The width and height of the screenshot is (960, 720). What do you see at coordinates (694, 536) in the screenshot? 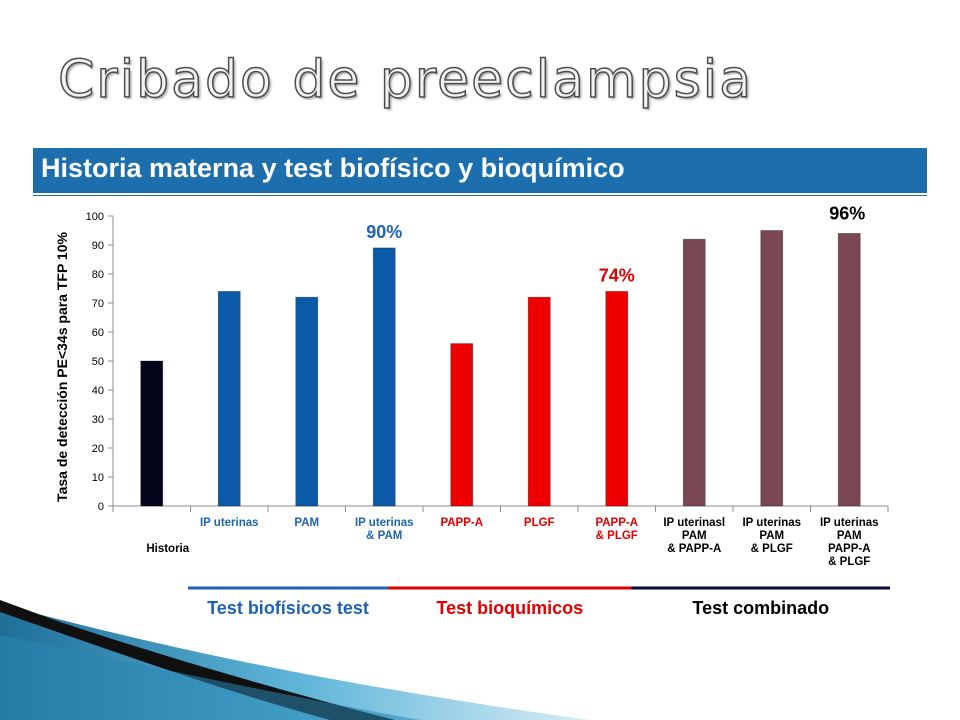
I see `x-category-label: IP uterinasl PAM & PAPP-A` at bounding box center [694, 536].